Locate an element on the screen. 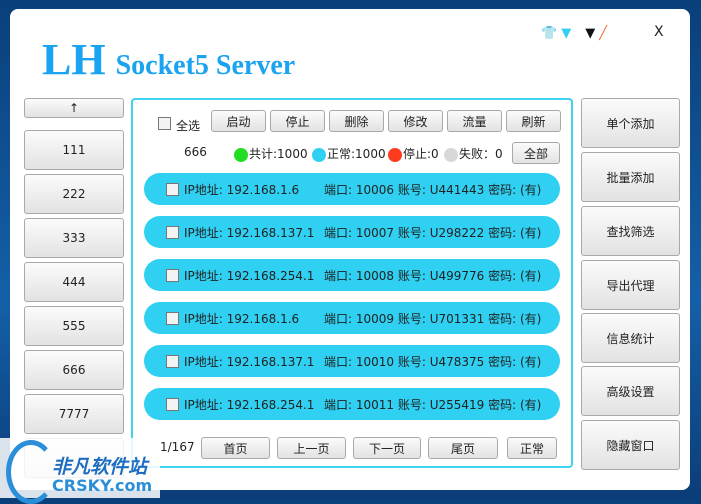 The height and width of the screenshot is (504, 701). watermark-logo-icon is located at coordinates (31, 472).